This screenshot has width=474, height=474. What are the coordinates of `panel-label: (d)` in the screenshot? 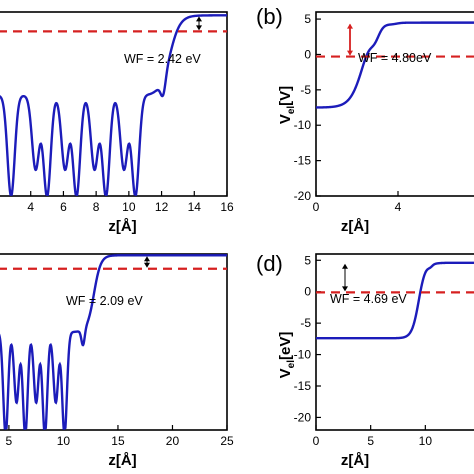 It's located at (269, 263).